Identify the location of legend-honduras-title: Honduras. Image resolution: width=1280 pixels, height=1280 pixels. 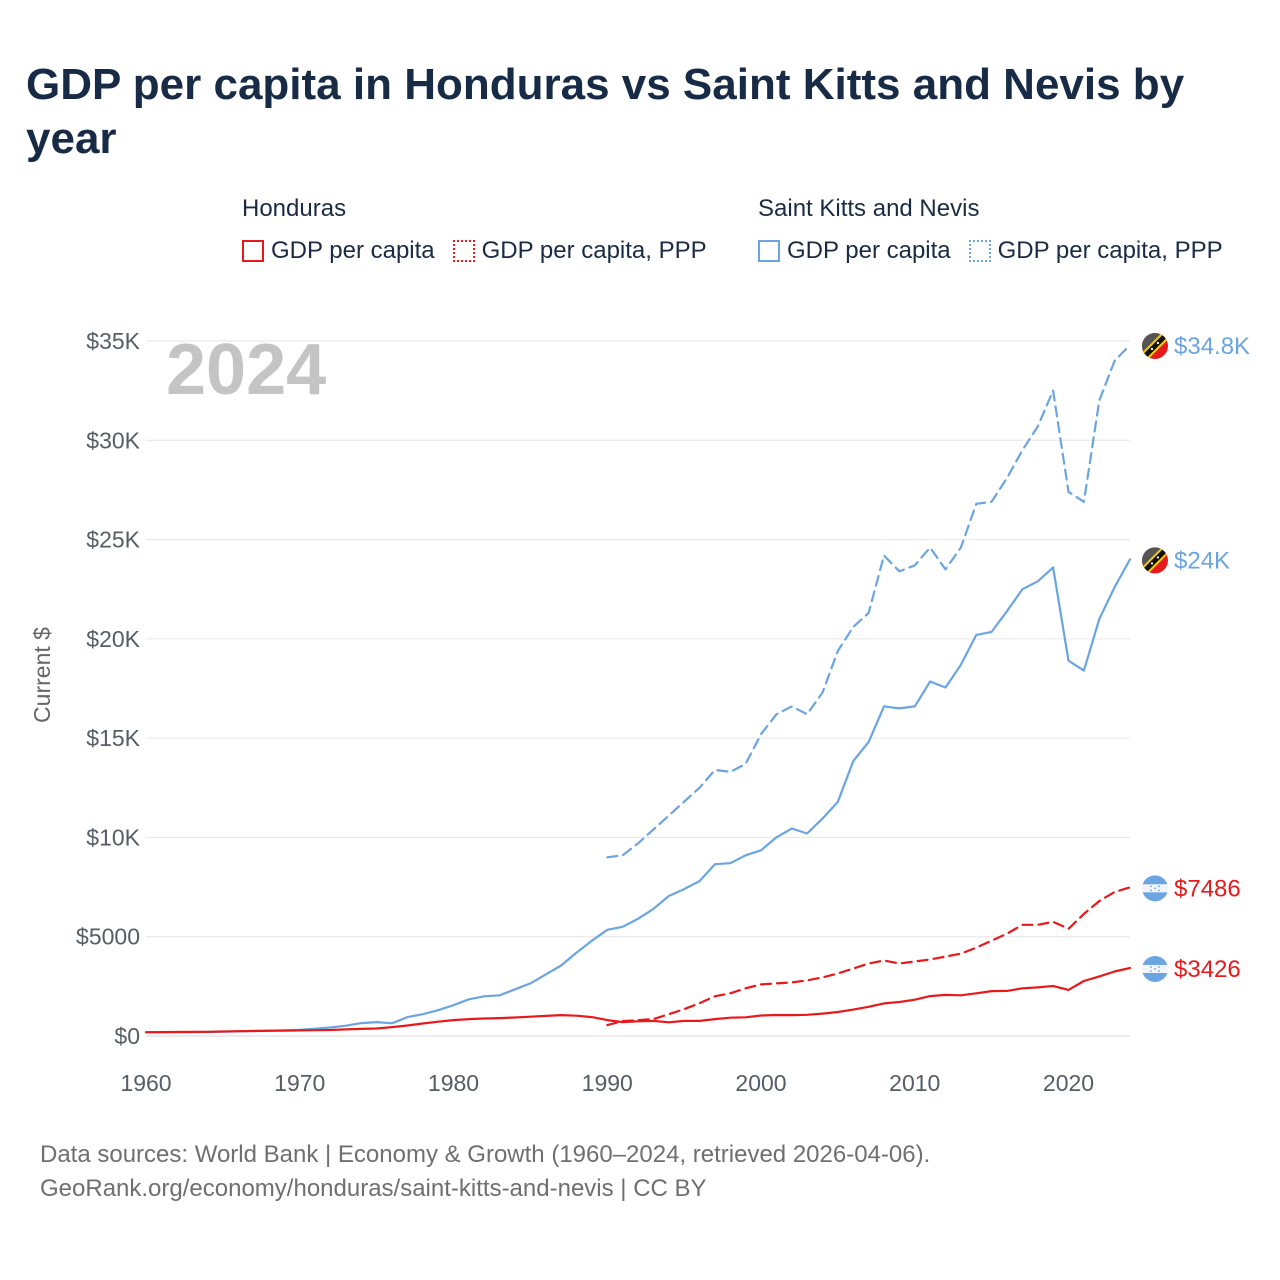
(294, 208).